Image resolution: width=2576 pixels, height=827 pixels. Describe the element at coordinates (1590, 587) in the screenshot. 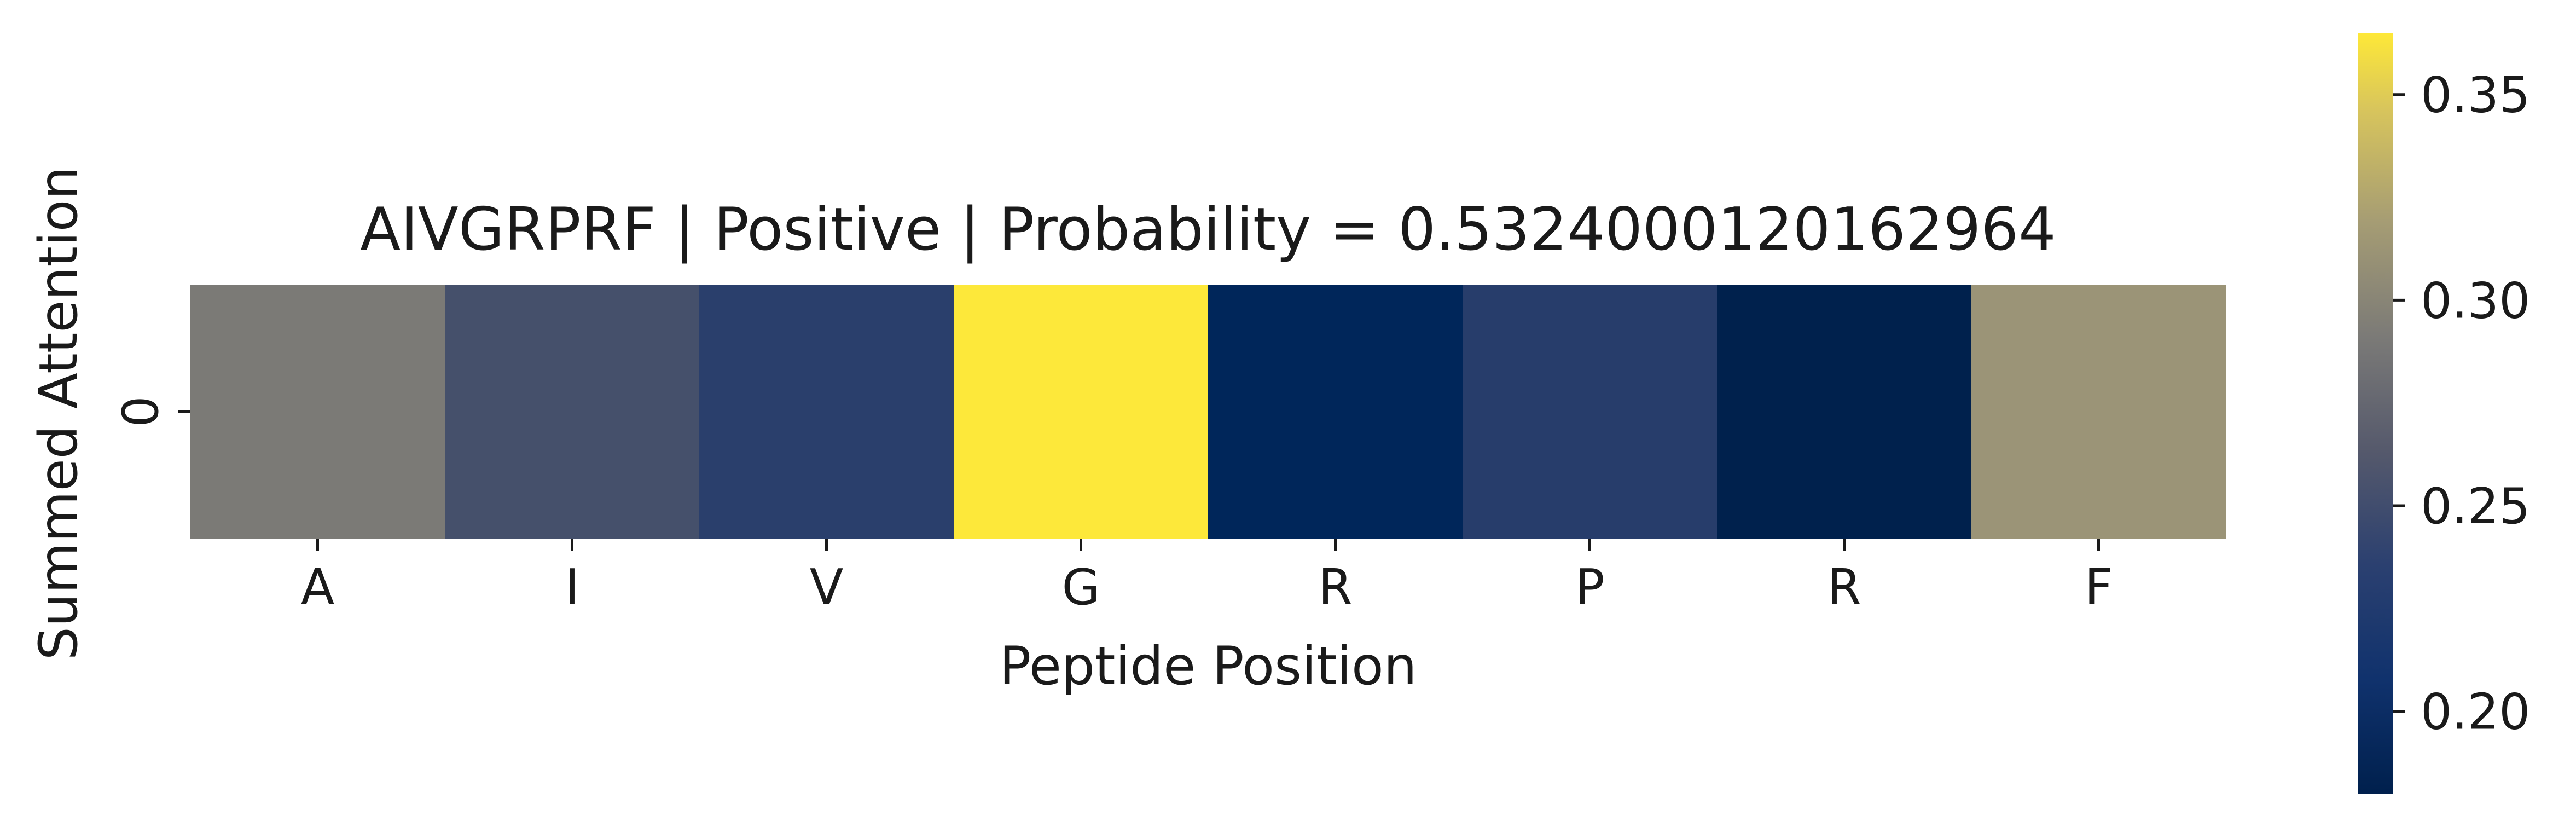

I see `x-tick-label: P` at that location.